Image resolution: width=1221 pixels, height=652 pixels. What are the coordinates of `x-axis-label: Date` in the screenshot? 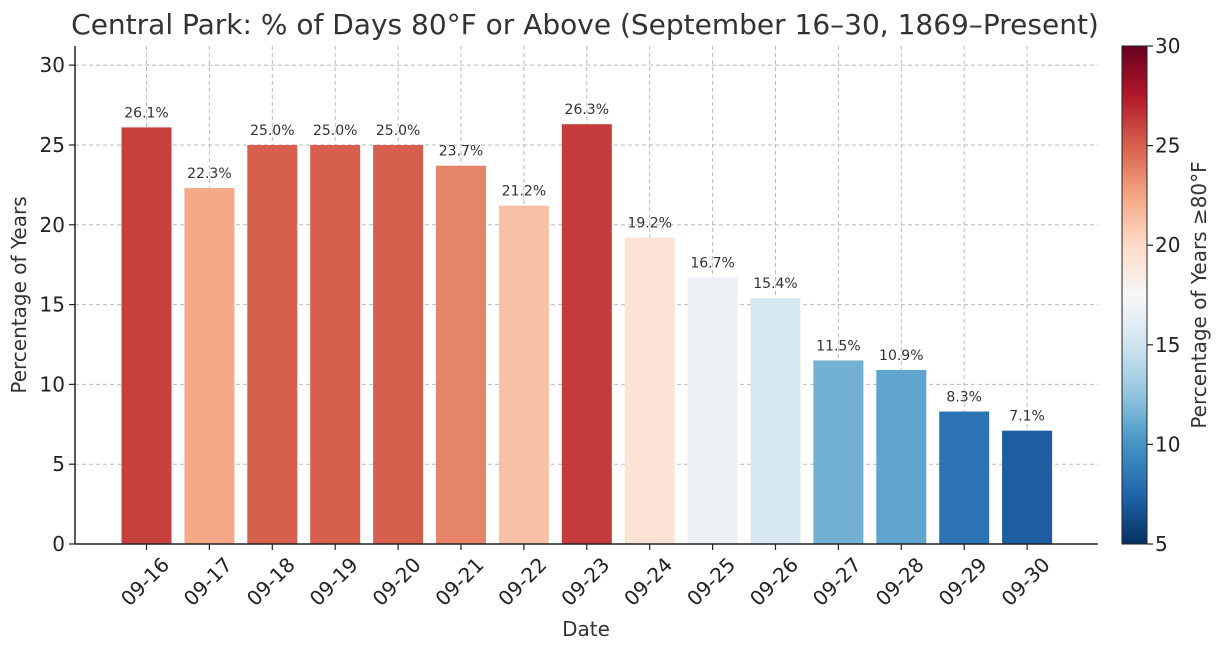 It's located at (586, 629).